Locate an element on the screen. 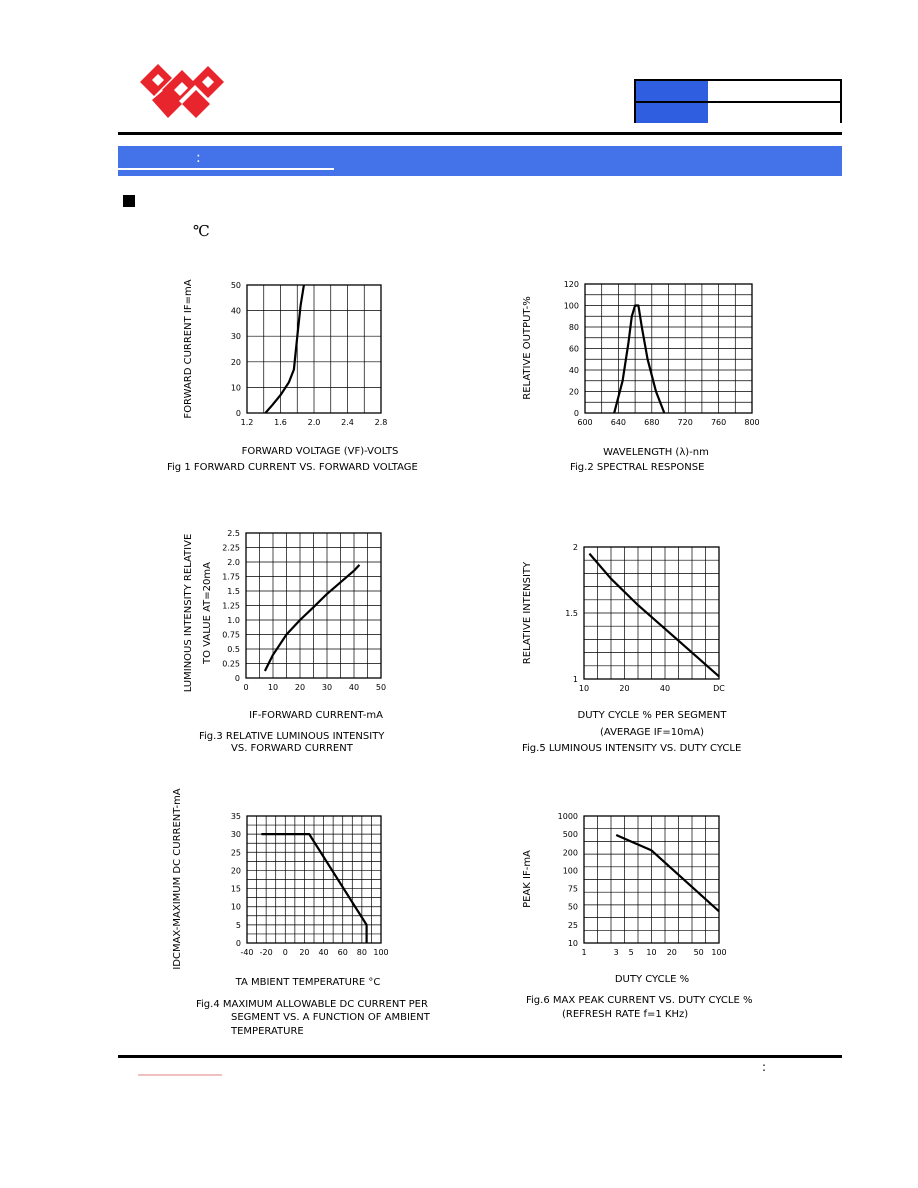 This screenshot has width=918, height=1188. x-axis-label: DUTY CYCLE % PER SEGMENT is located at coordinates (653, 715).